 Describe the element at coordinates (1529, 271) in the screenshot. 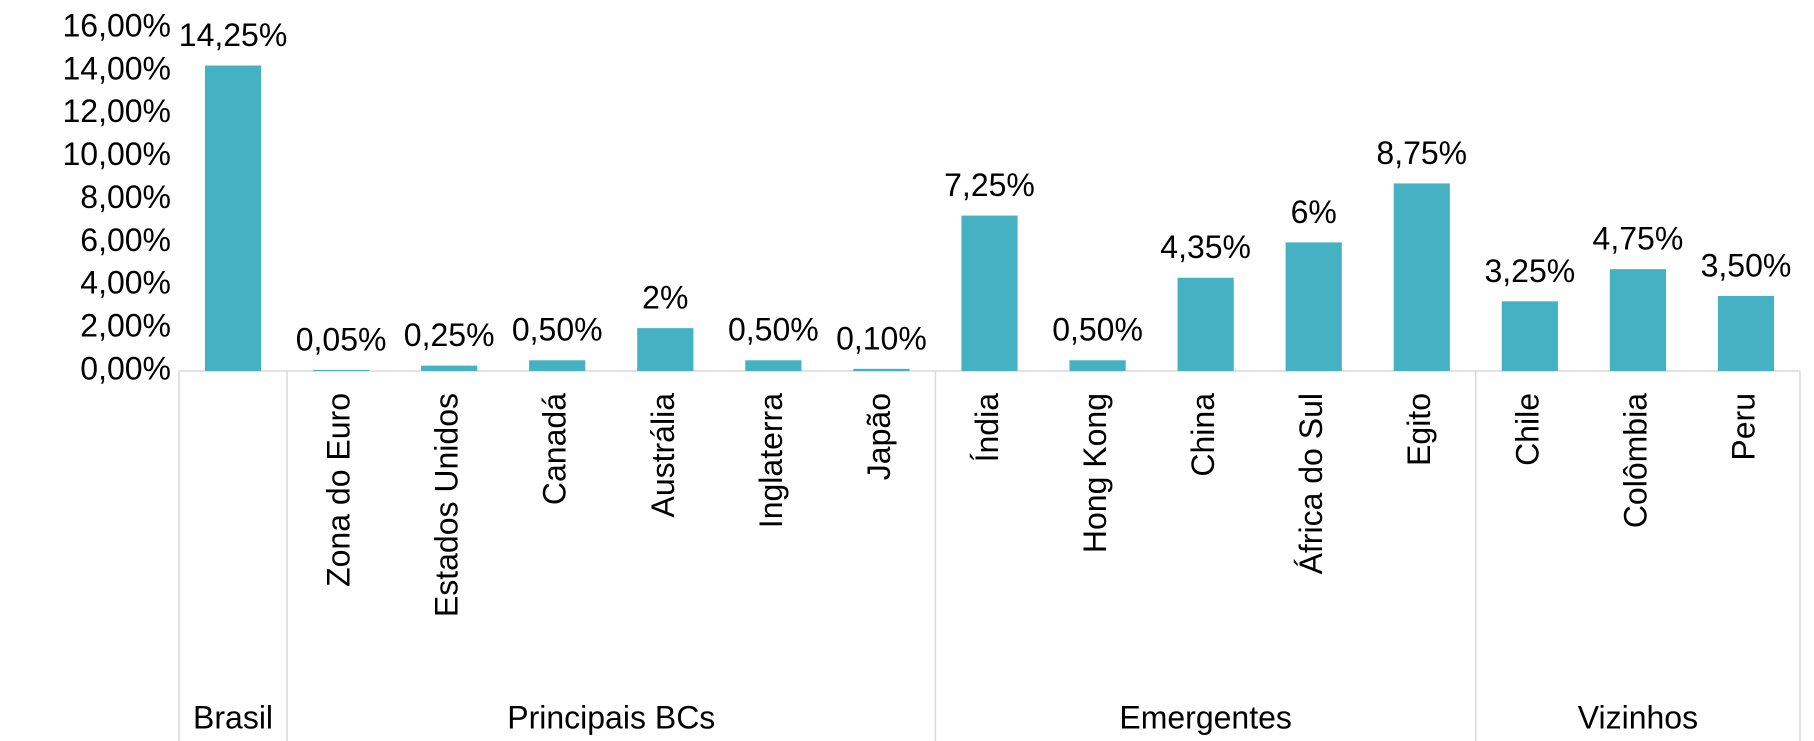

I see `value-label: 3,25%` at that location.